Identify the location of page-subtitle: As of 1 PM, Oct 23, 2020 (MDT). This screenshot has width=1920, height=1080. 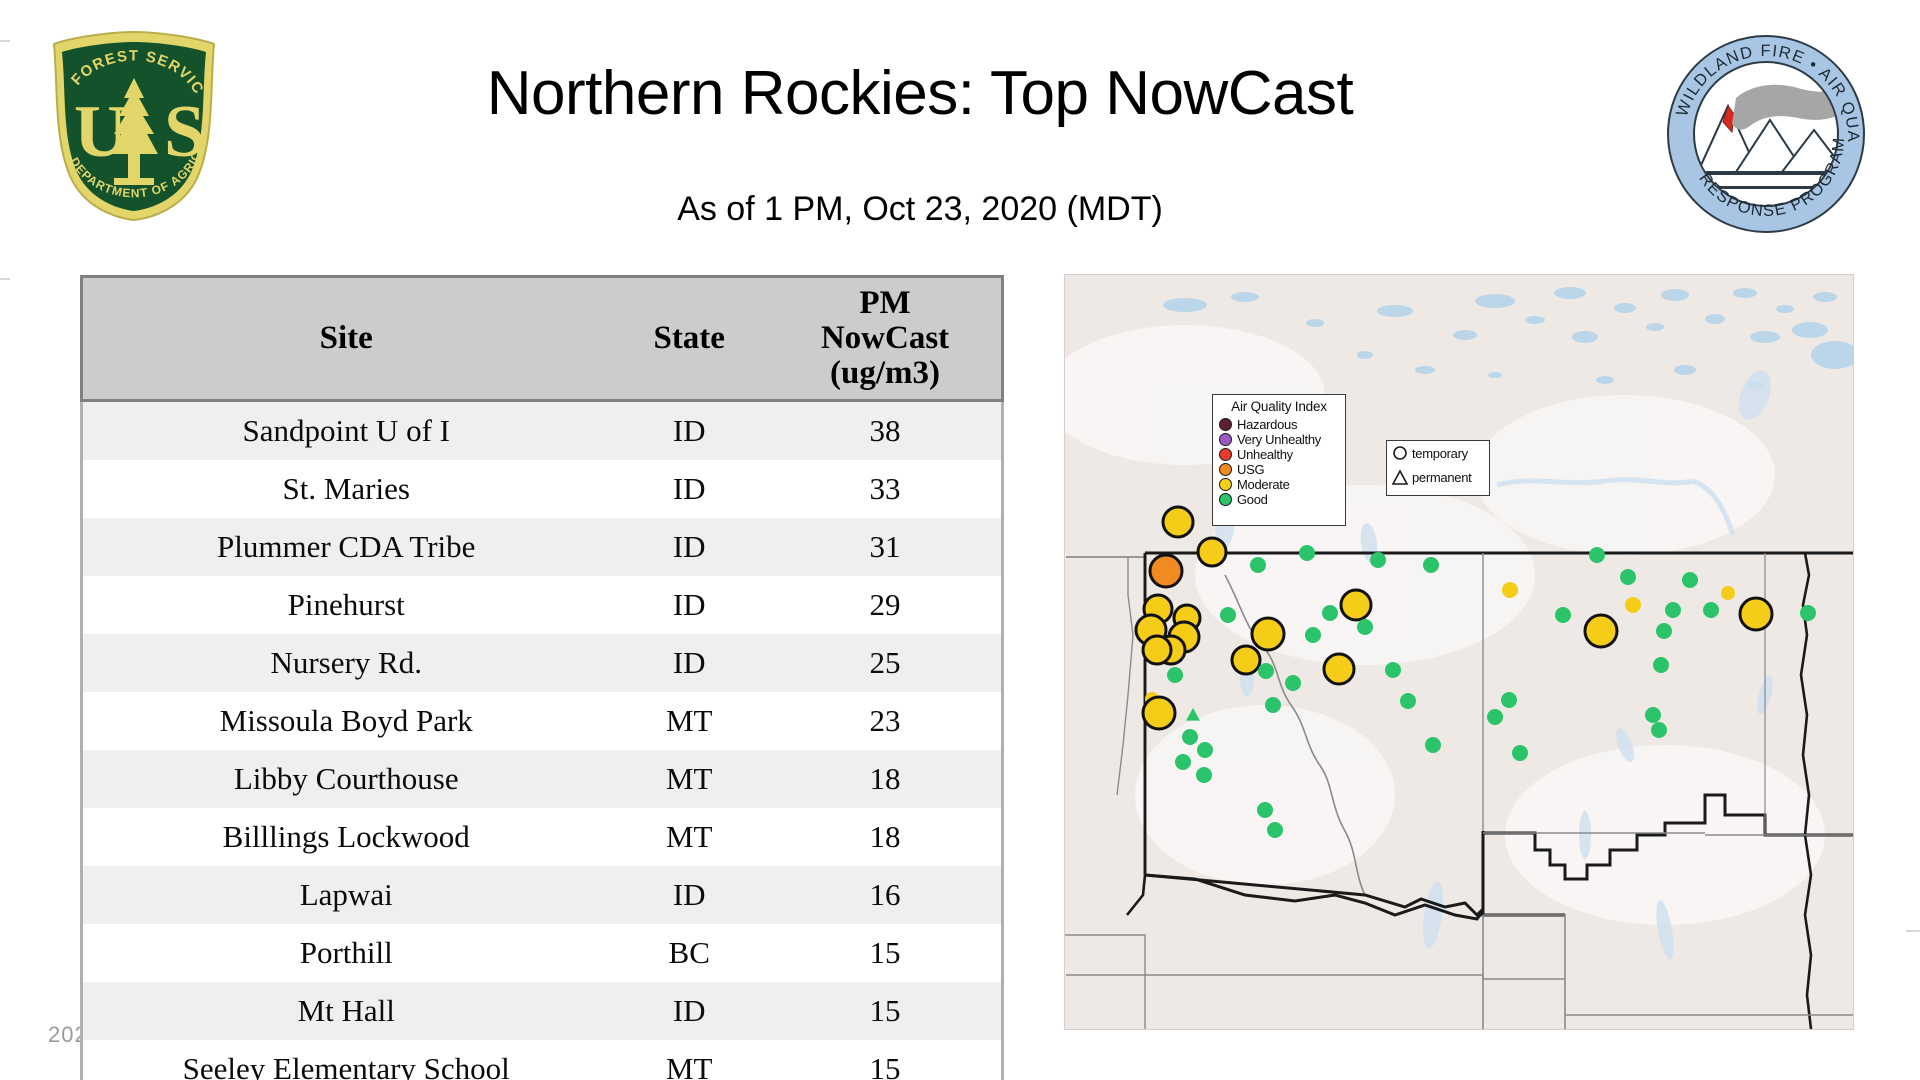
(920, 209).